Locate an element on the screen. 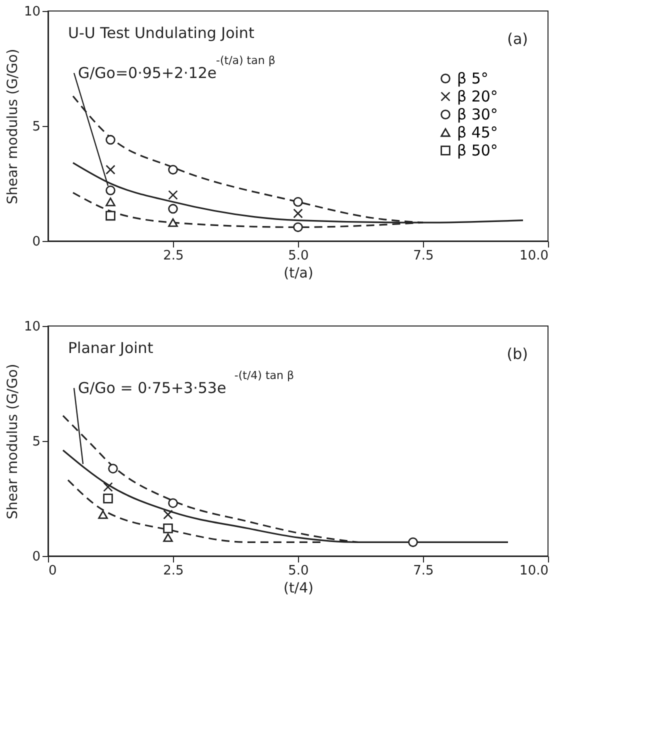 The height and width of the screenshot is (750, 649). x-tick-label: 0 is located at coordinates (52, 571).